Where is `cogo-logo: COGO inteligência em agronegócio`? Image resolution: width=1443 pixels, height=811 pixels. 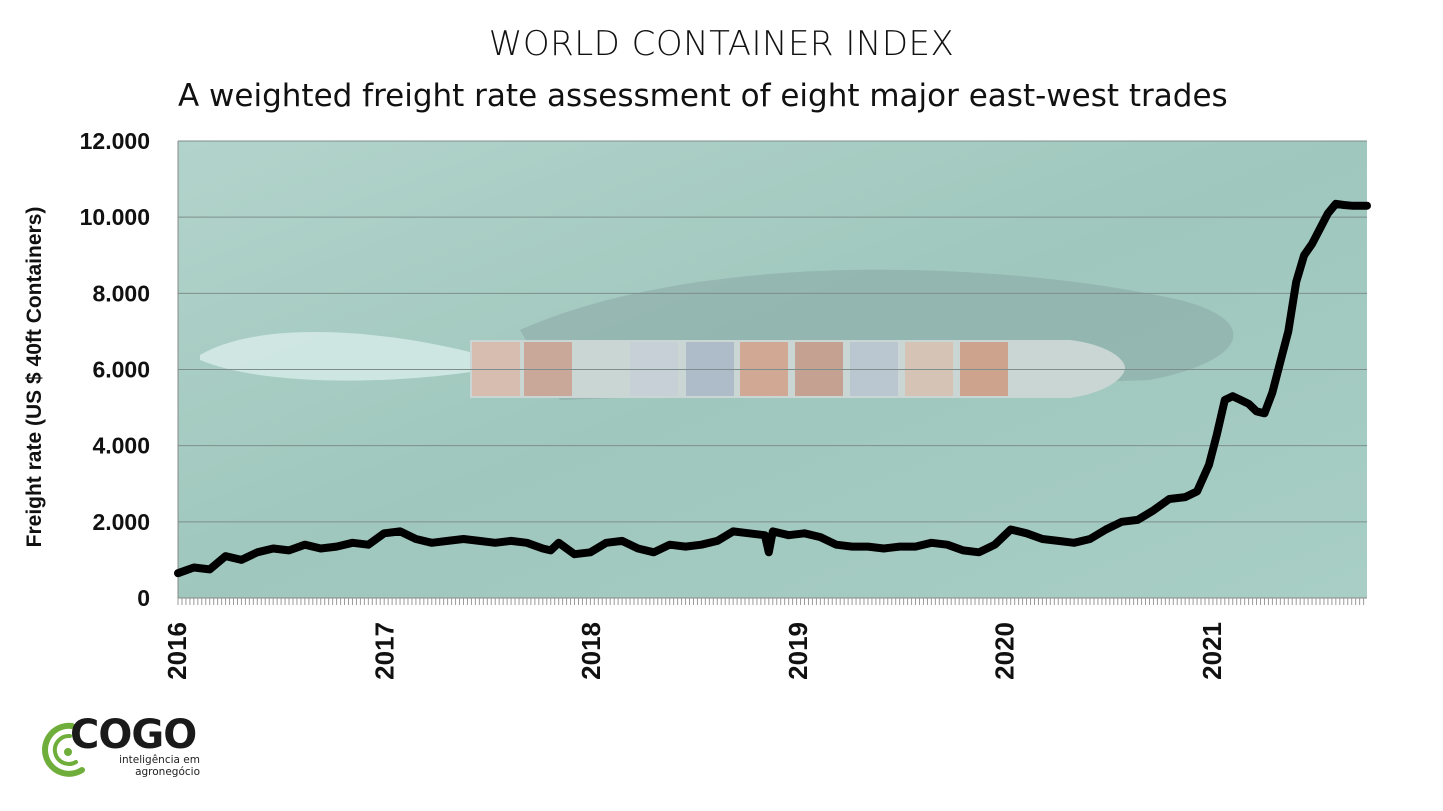 cogo-logo: COGO inteligência em agronegócio is located at coordinates (138, 747).